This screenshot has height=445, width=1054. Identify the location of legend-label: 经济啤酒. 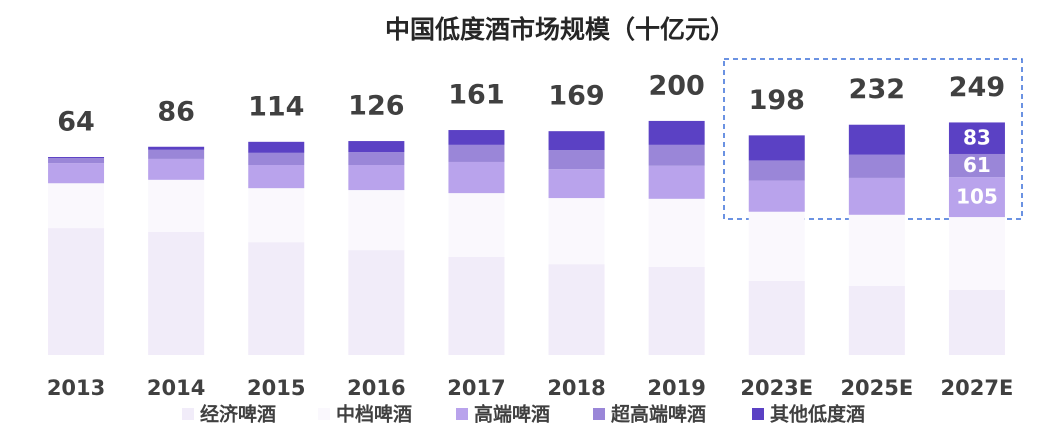
(238, 414).